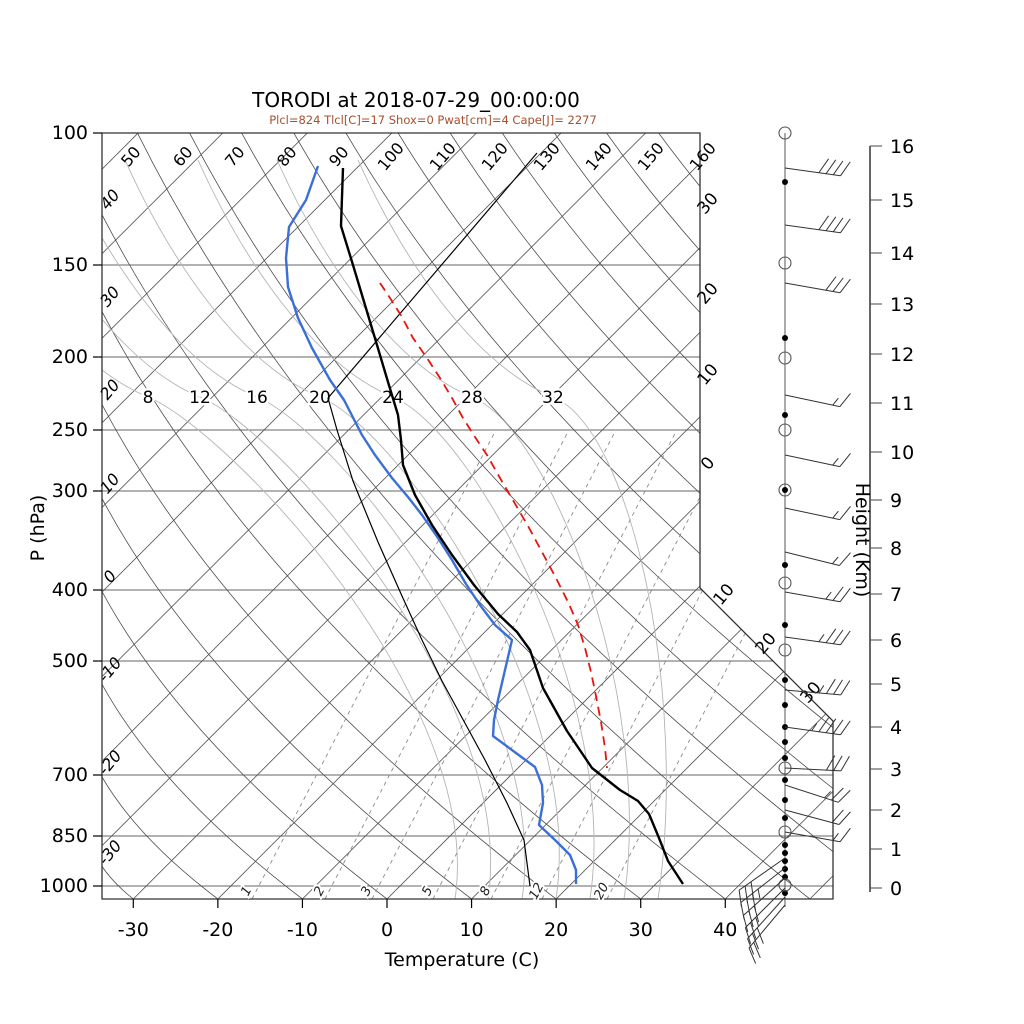 This screenshot has height=1024, width=1024. Describe the element at coordinates (471, 930) in the screenshot. I see `temp-tick-label: 10` at that location.